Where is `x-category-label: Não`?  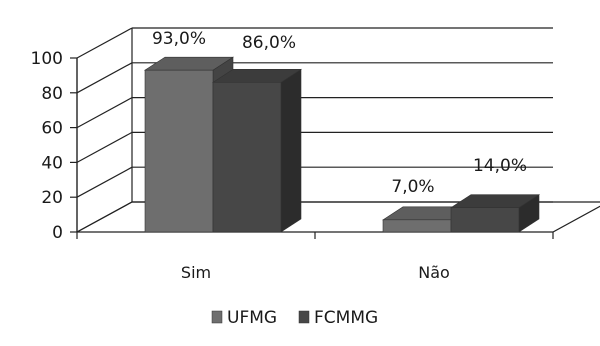 x-category-label: Não is located at coordinates (434, 272).